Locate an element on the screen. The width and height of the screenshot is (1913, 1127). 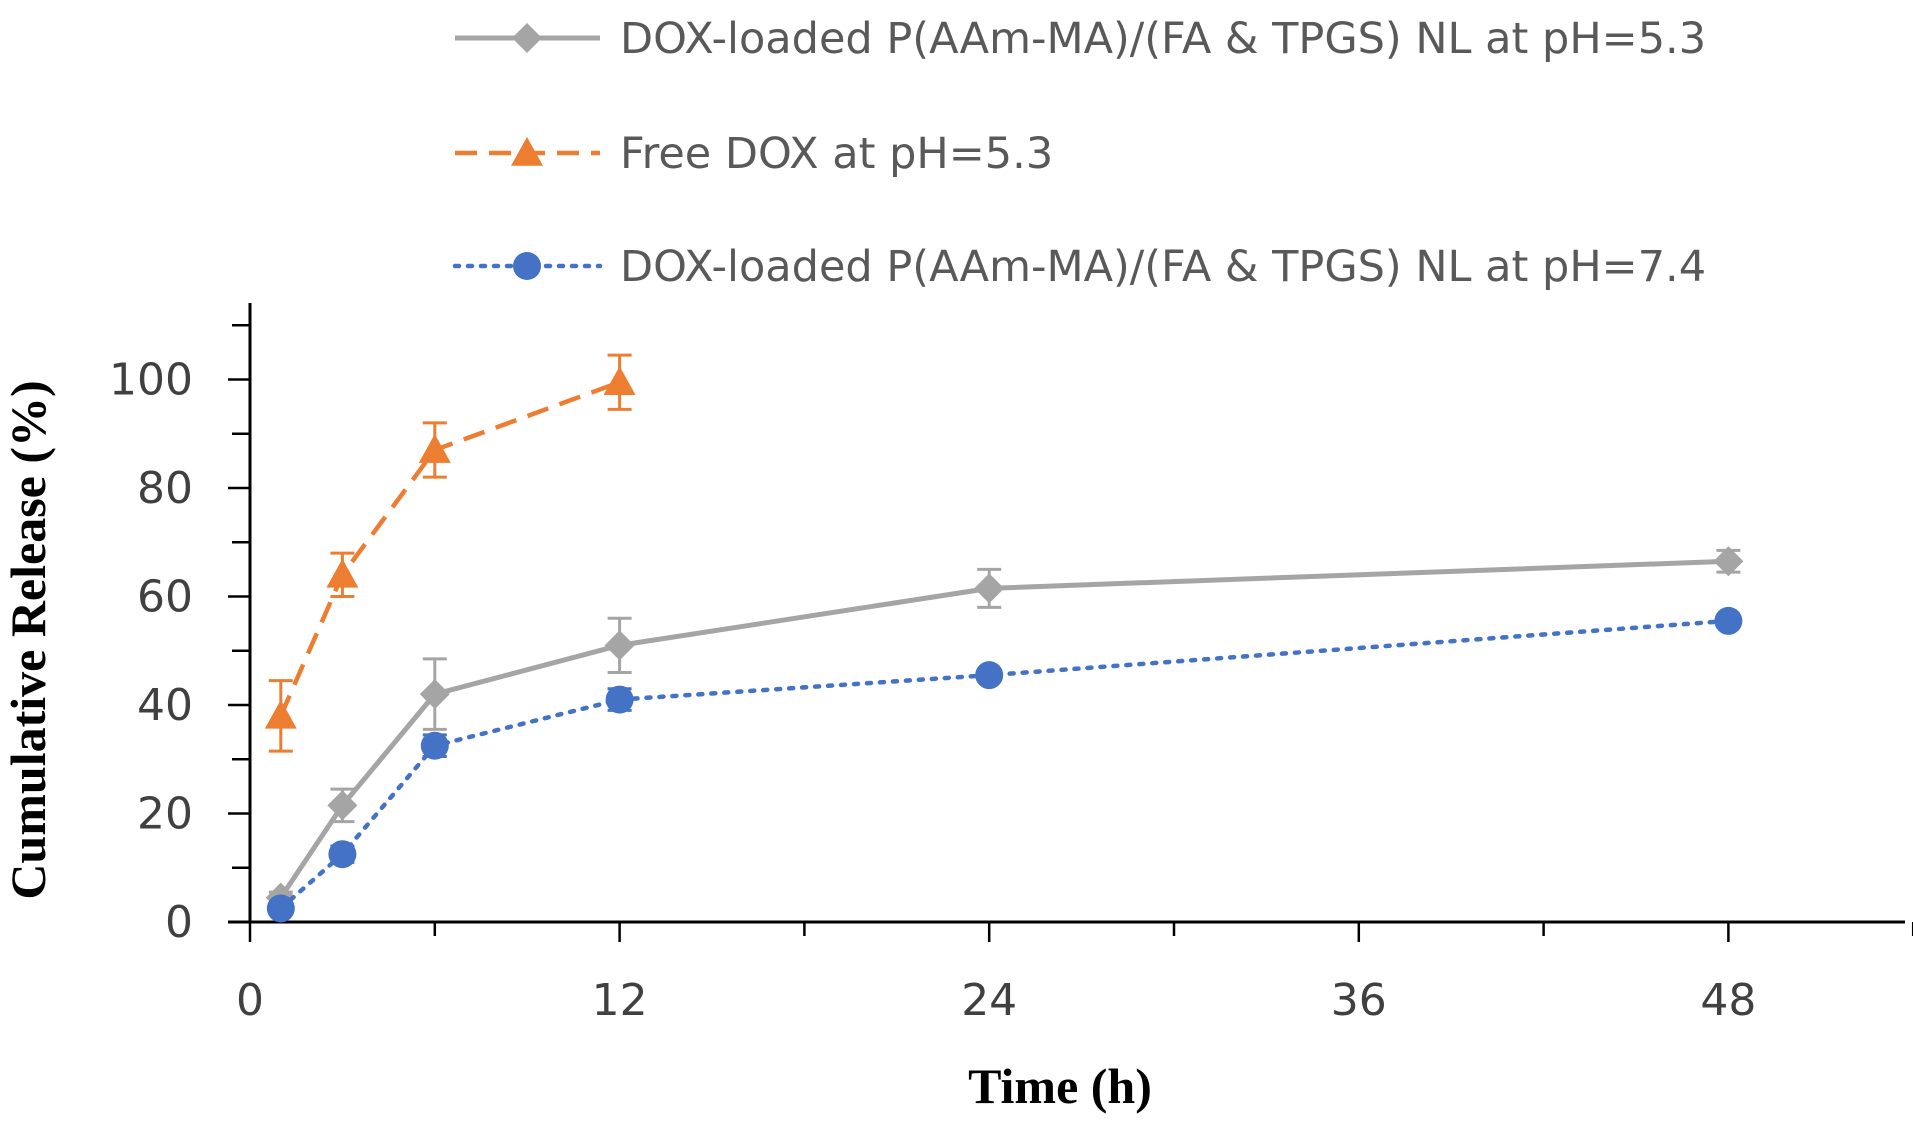
y-tick-label: 80 is located at coordinates (165, 488).